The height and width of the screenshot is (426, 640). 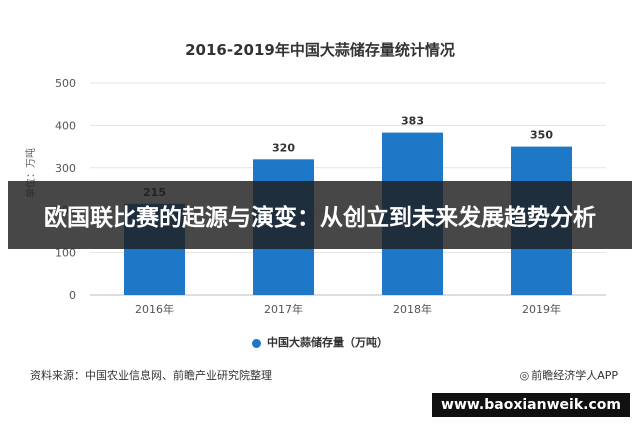 I want to click on chart-title: 2016-2019年中国大蒜储存量统计情况, so click(x=320, y=50).